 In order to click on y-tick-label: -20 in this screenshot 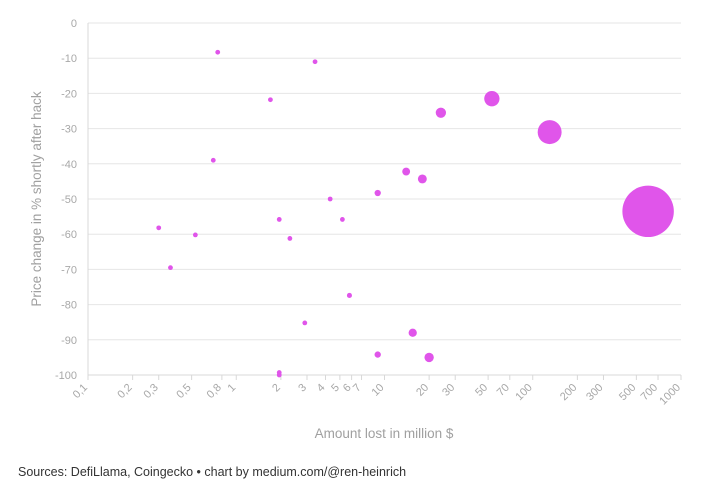, I will do `click(69, 94)`.